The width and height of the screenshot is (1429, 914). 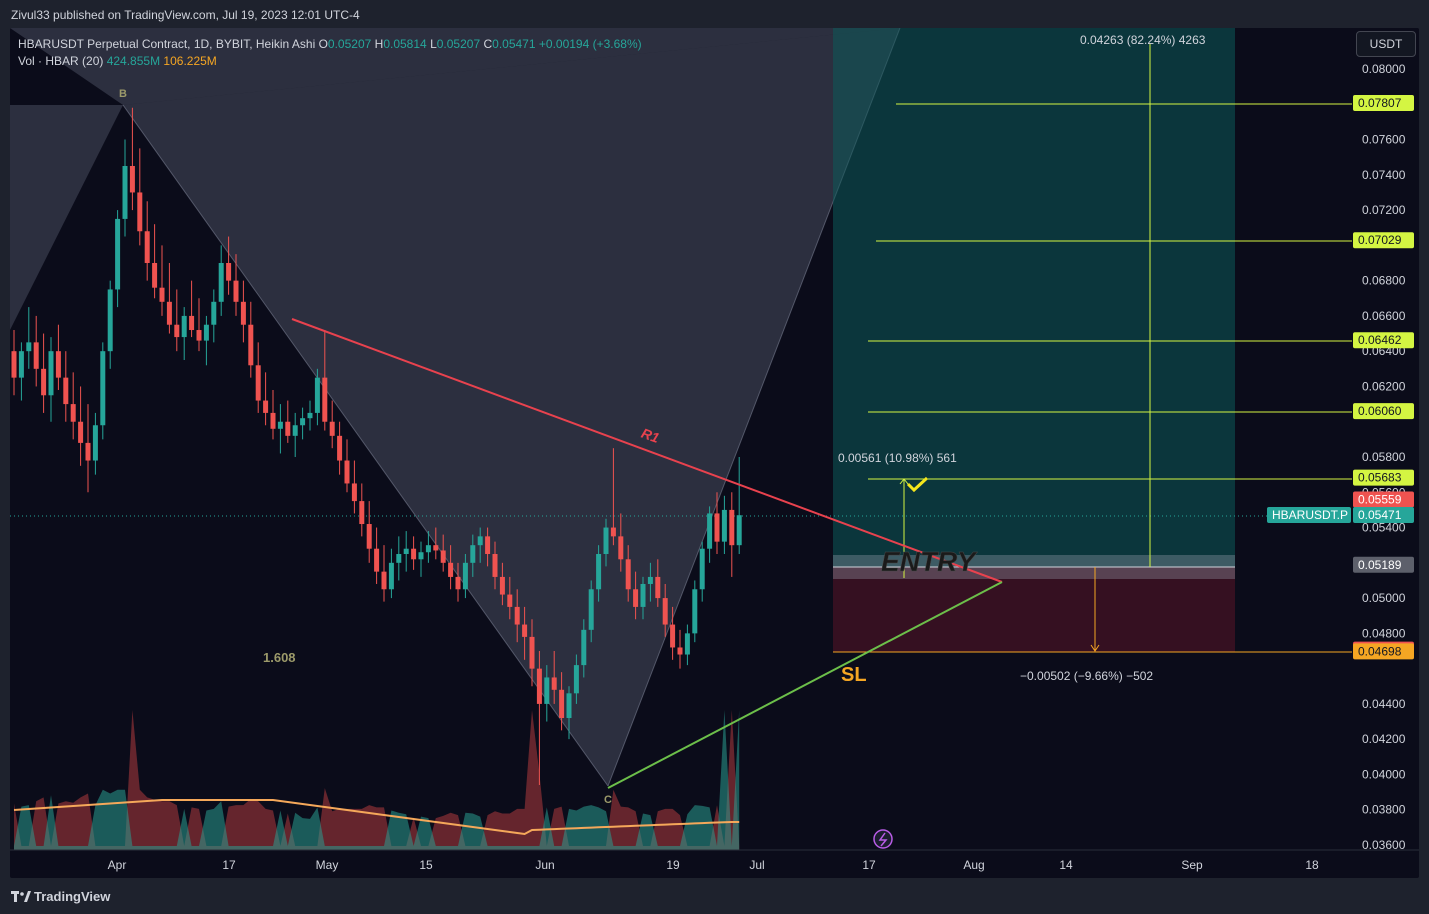 What do you see at coordinates (1380, 651) in the screenshot?
I see `price-tag-value: 0.04698` at bounding box center [1380, 651].